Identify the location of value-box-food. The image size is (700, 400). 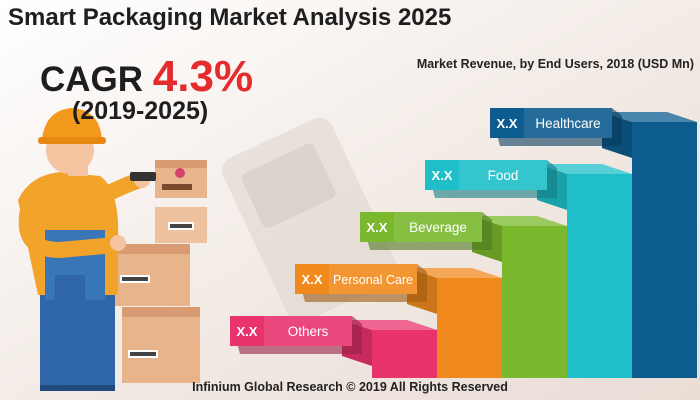
(442, 175).